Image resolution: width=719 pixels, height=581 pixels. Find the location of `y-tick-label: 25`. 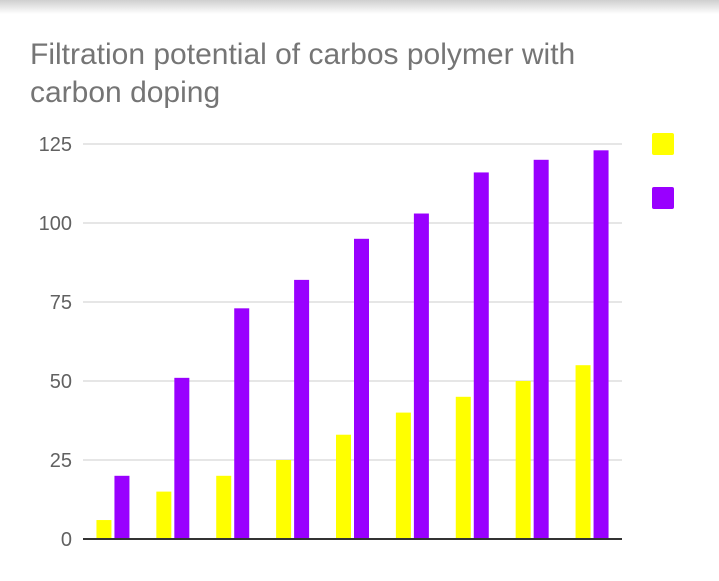

y-tick-label: 25 is located at coordinates (61, 461).